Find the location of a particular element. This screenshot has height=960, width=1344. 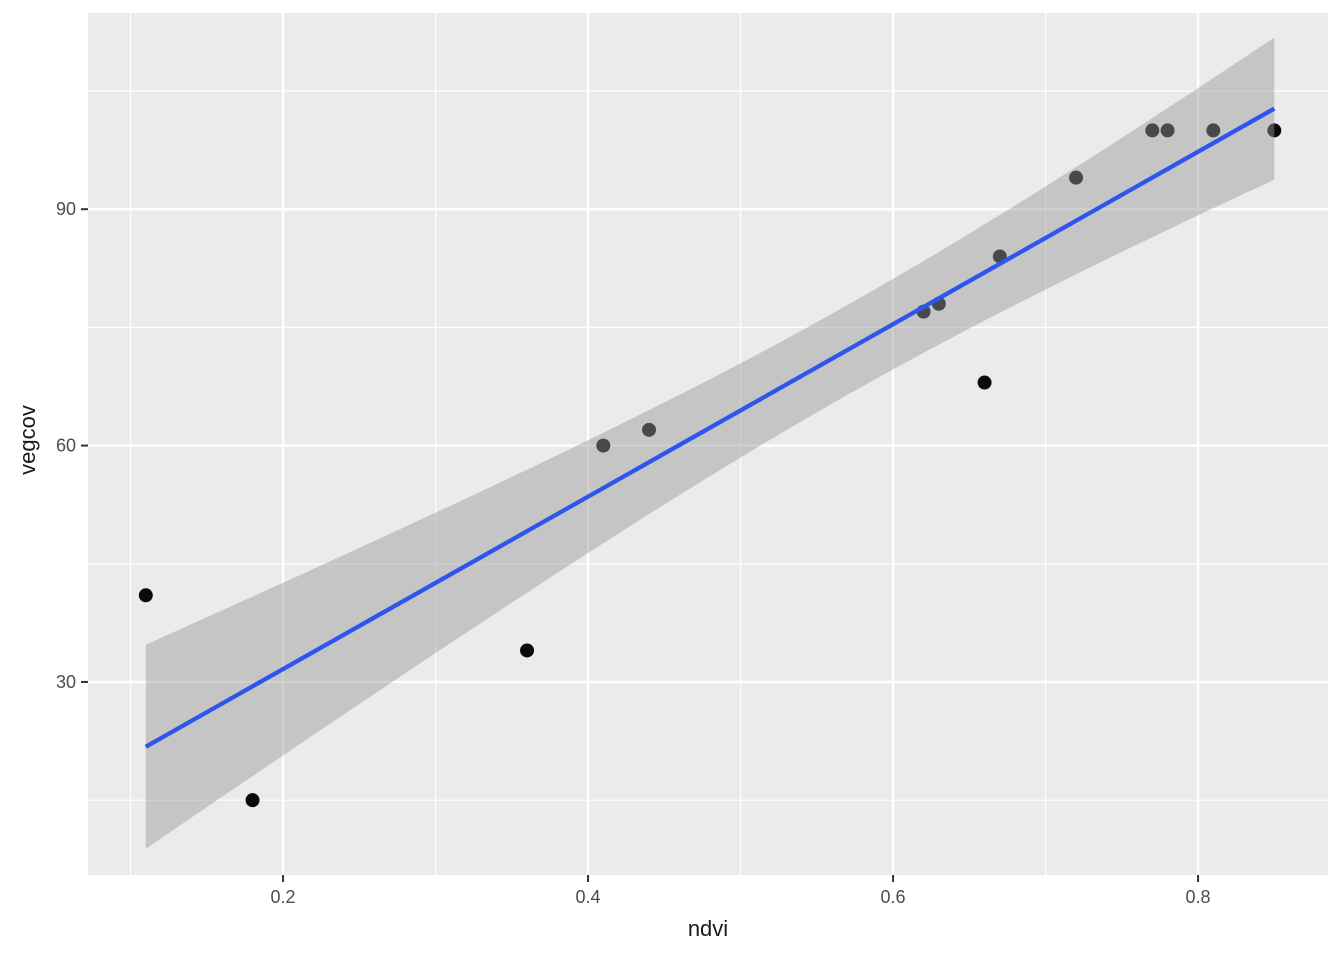

x-tick-label: 0.6 is located at coordinates (893, 897).